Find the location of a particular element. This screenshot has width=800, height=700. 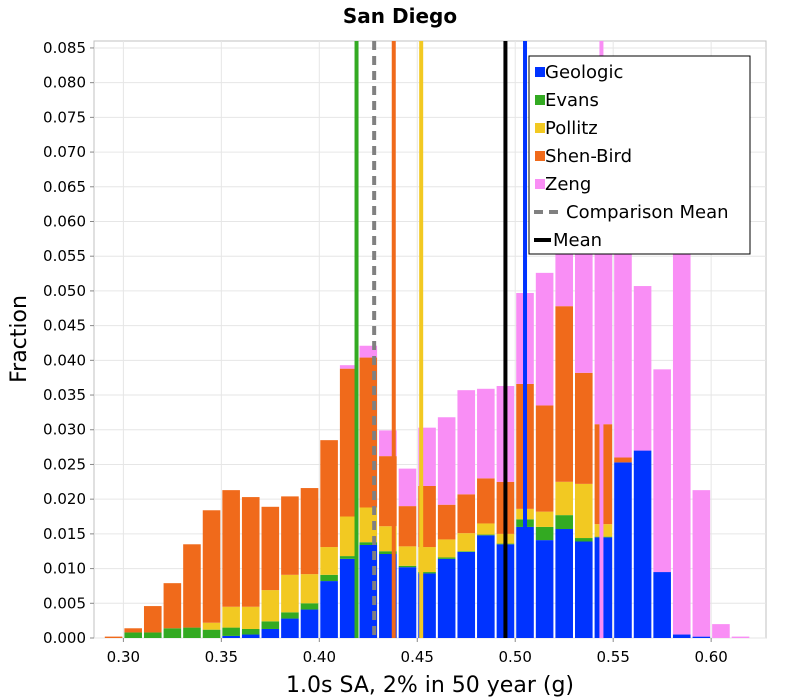

y-tick-label: 0.000 is located at coordinates (64, 638).